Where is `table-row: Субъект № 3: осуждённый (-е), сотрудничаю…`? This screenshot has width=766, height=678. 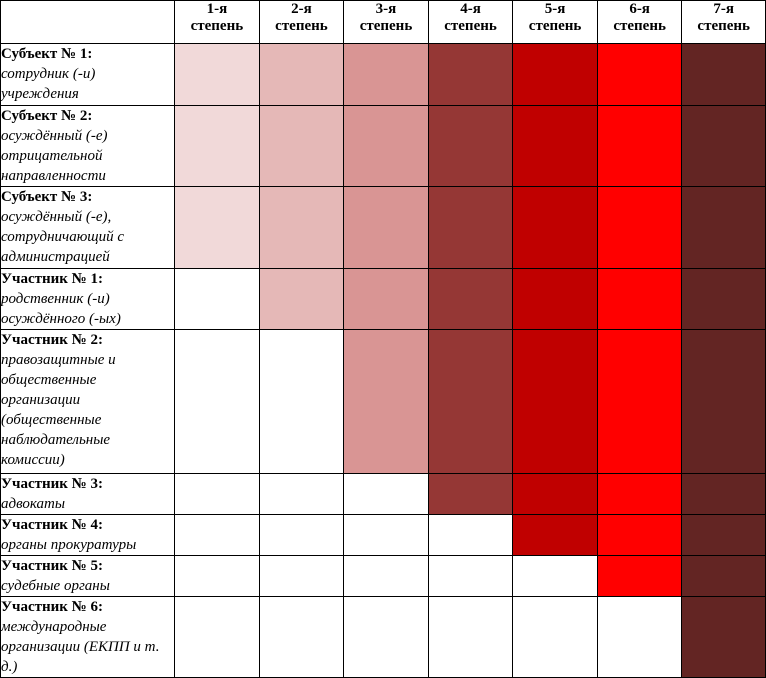
table-row: Субъект № 3: осуждённый (-е), сотрудничаю… is located at coordinates (383, 227).